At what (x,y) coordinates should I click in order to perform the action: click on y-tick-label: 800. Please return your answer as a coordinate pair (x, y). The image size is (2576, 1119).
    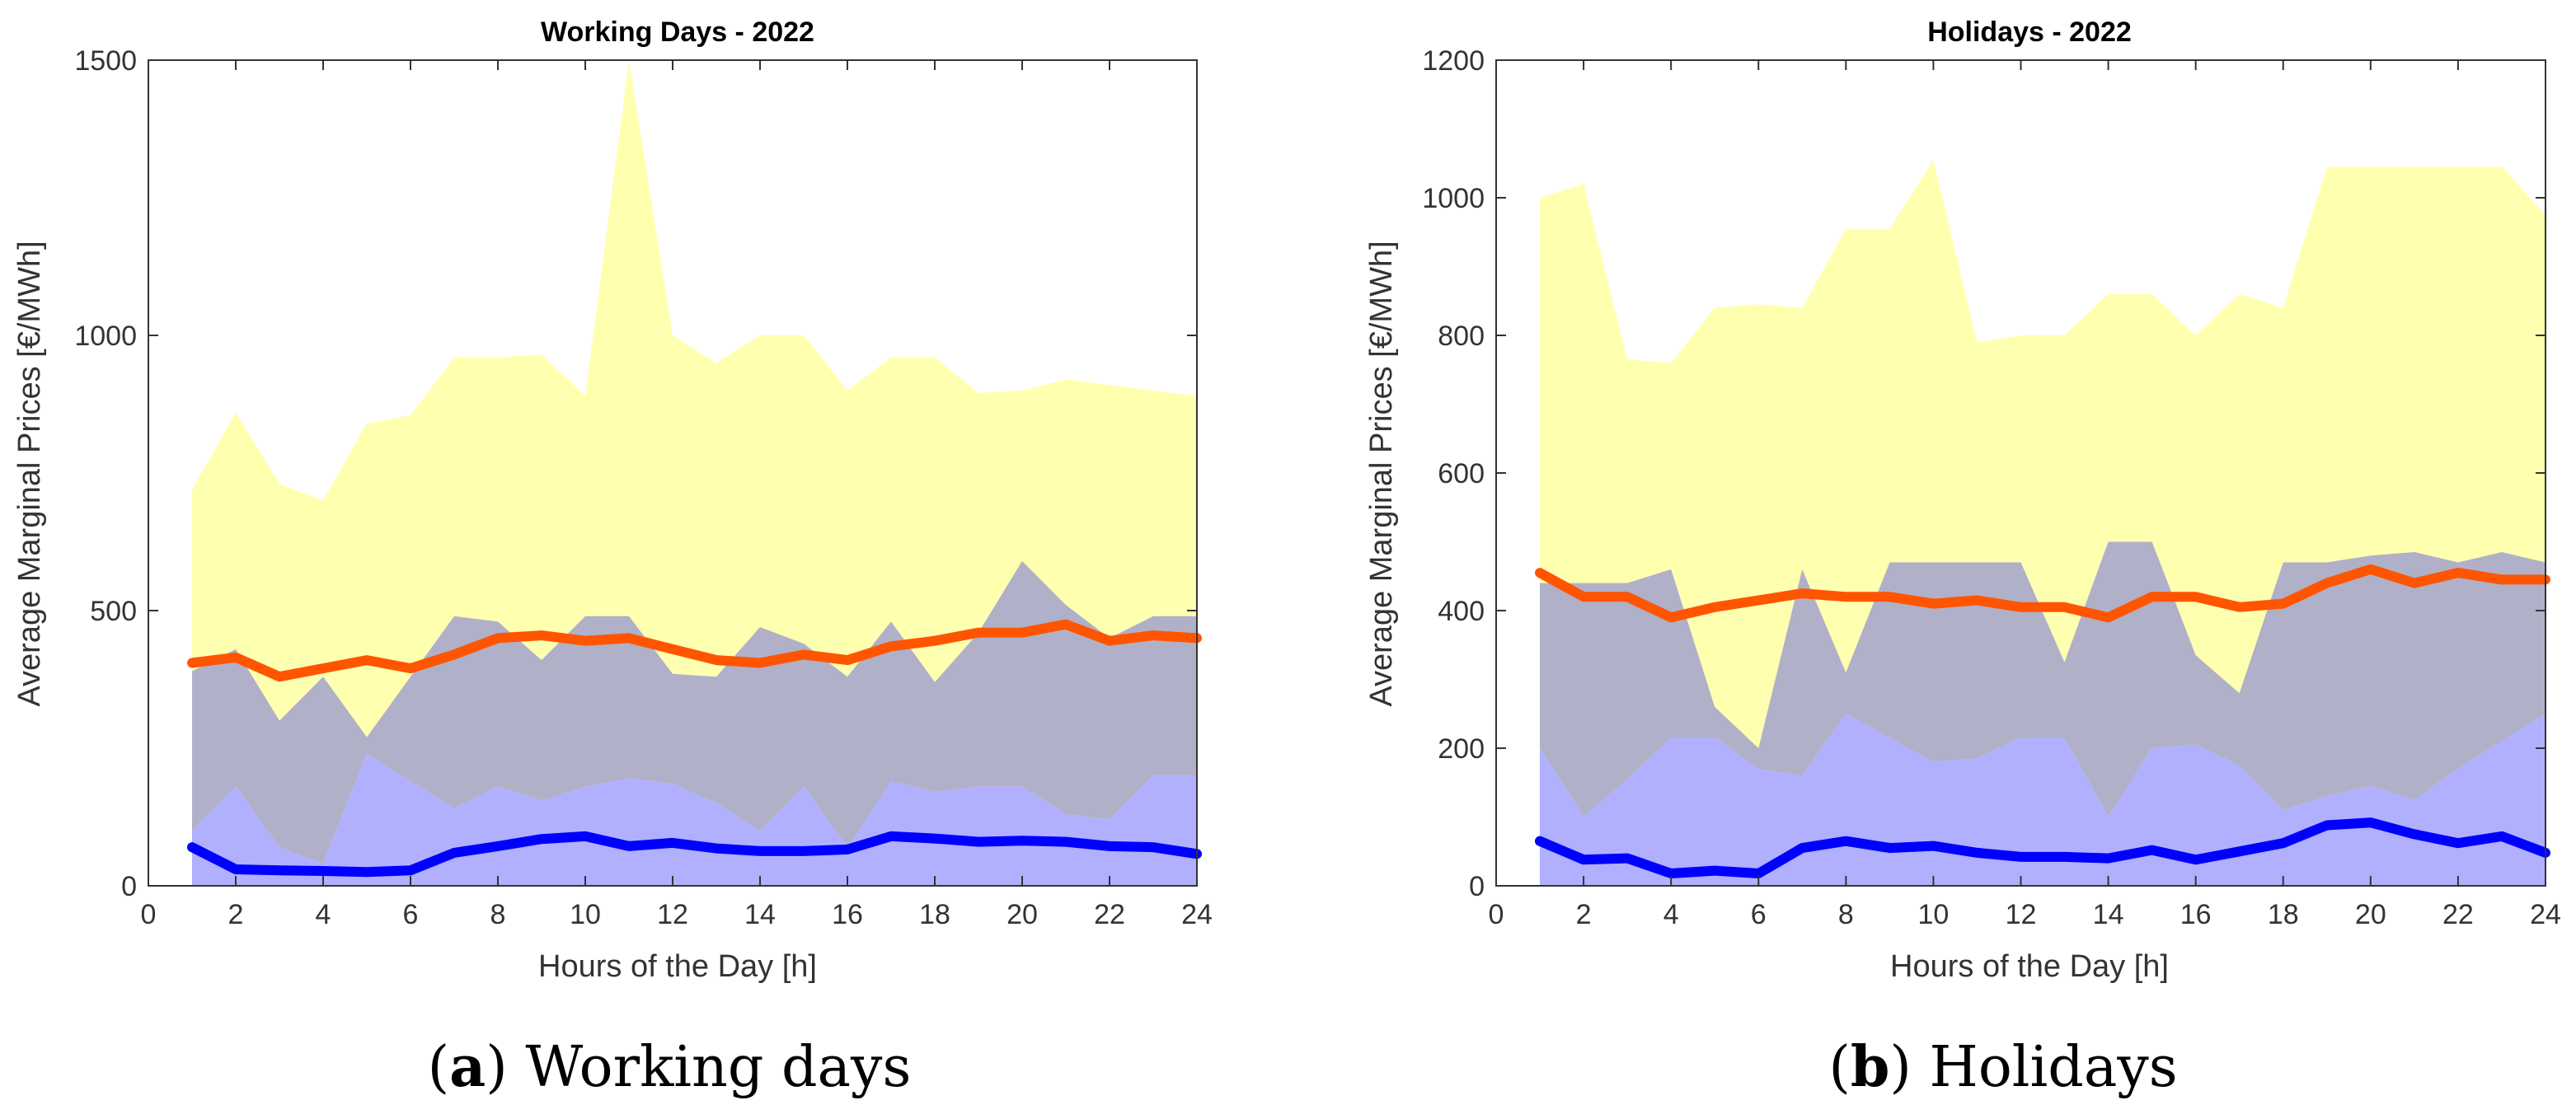
    Looking at the image, I should click on (1461, 336).